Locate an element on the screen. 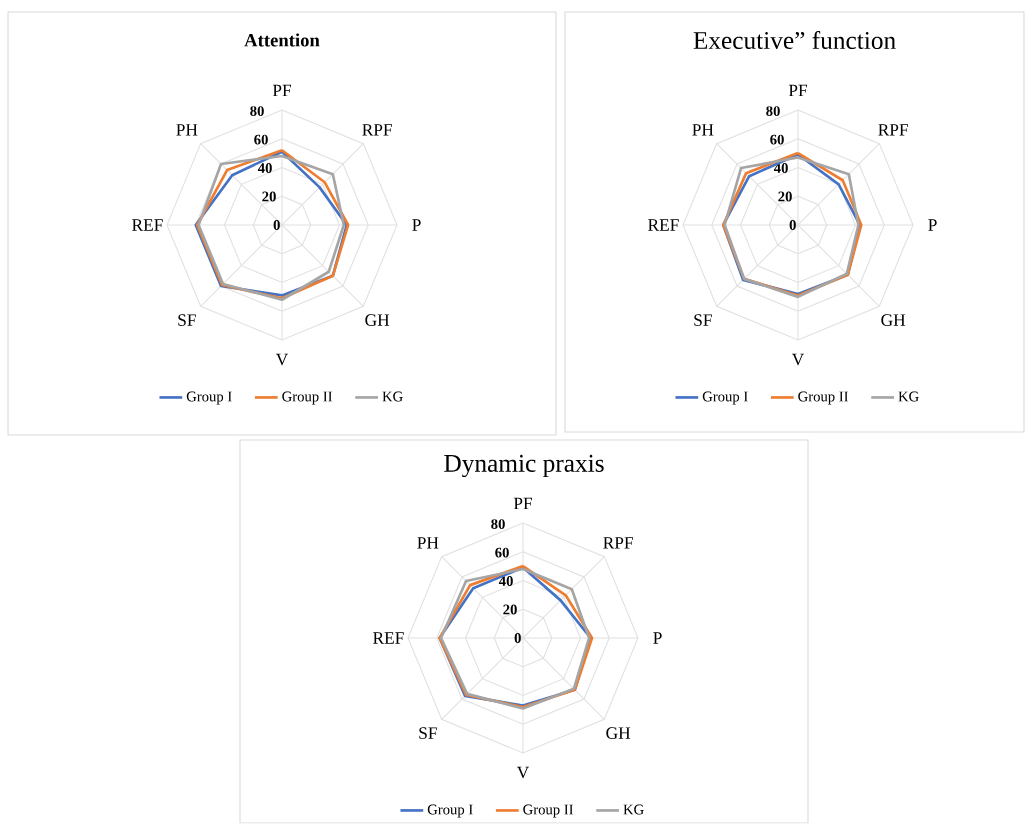 The height and width of the screenshot is (824, 1026). chart-title: Dynamic praxis is located at coordinates (524, 466).